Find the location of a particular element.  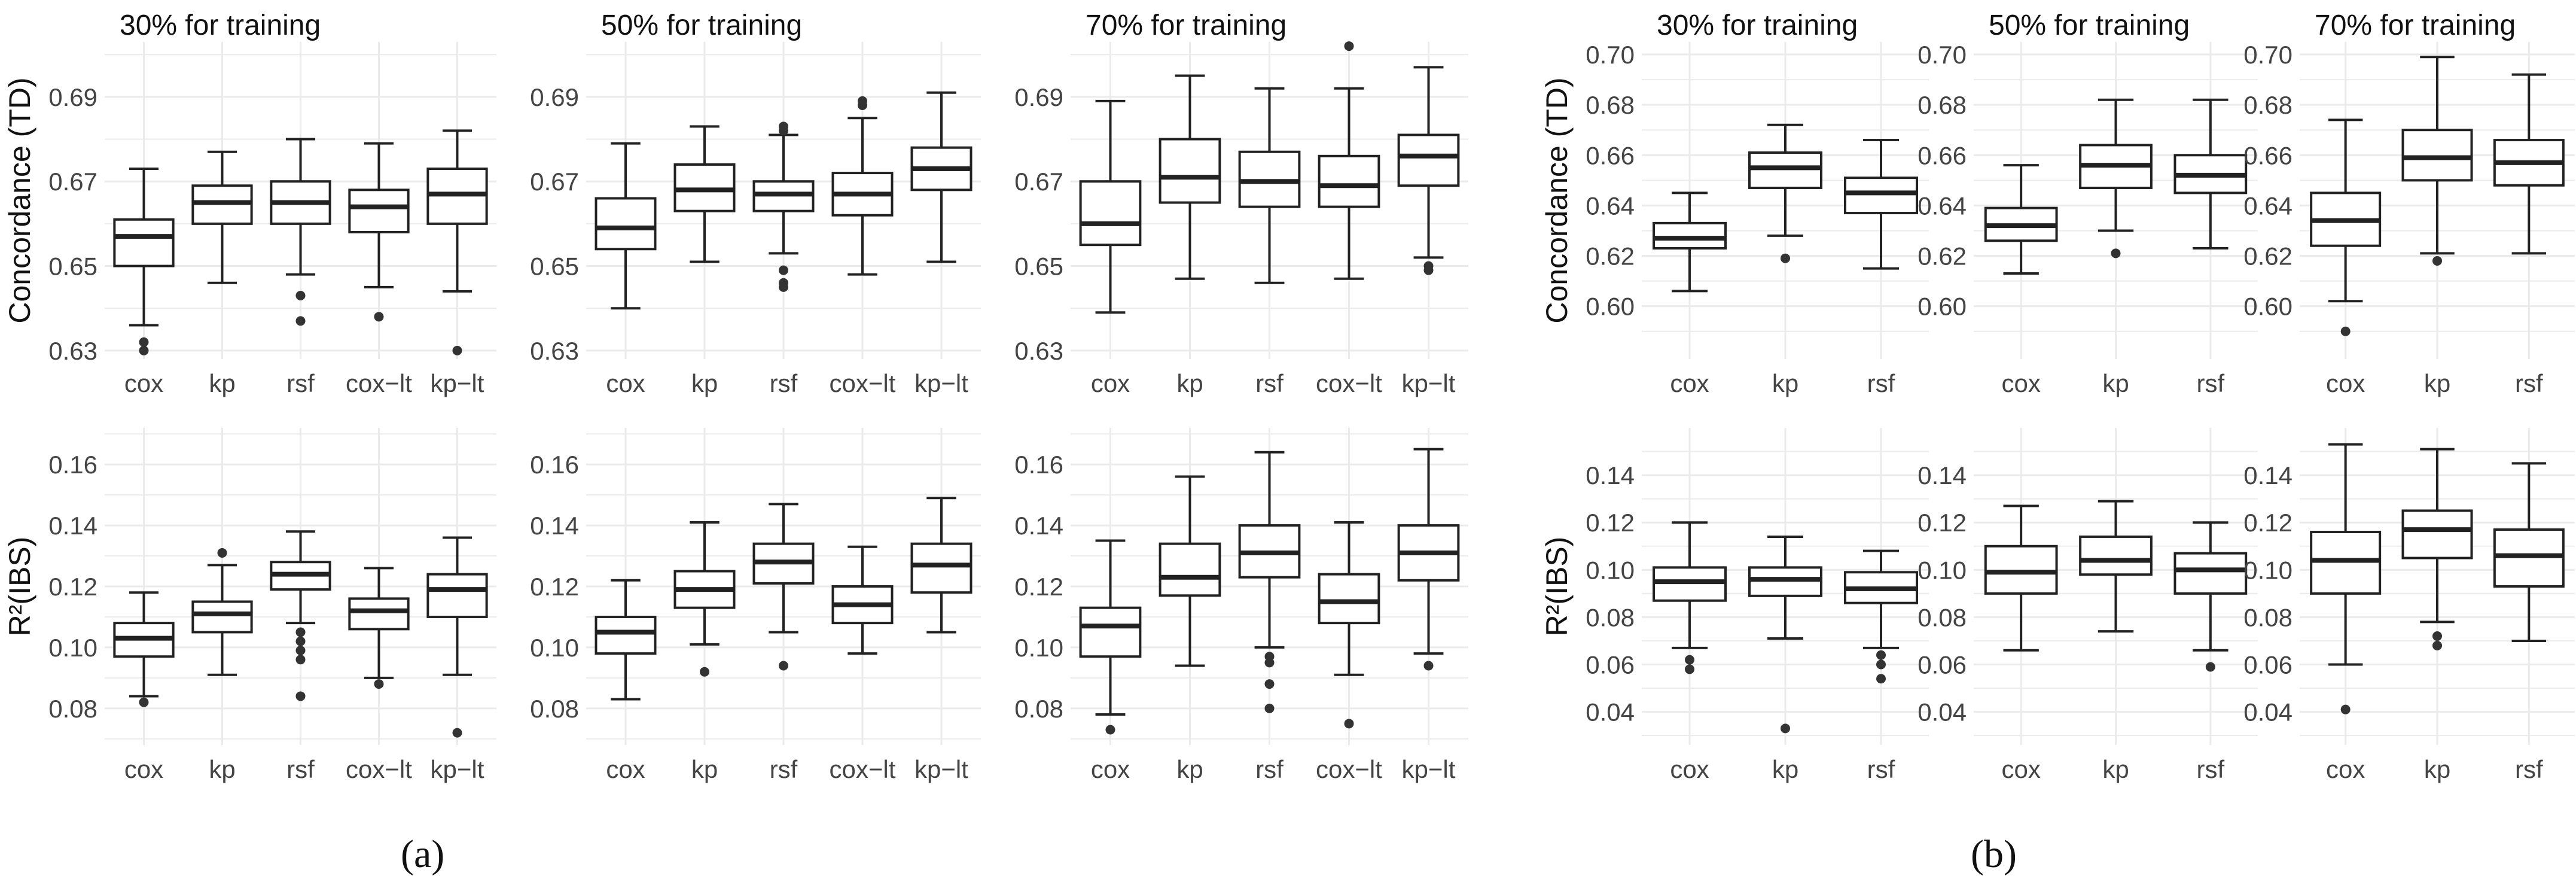

y-tick-label: 0.69 is located at coordinates (73, 97).